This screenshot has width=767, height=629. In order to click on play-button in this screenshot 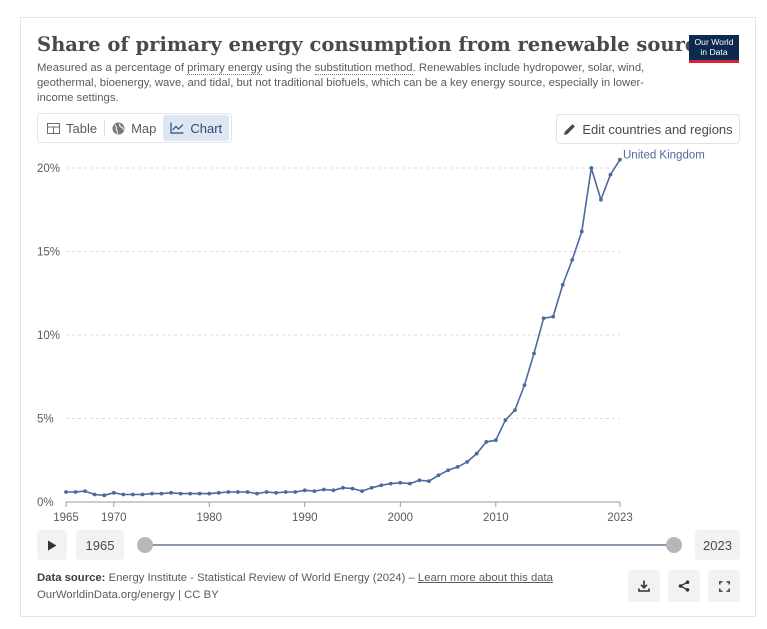, I will do `click(52, 545)`.